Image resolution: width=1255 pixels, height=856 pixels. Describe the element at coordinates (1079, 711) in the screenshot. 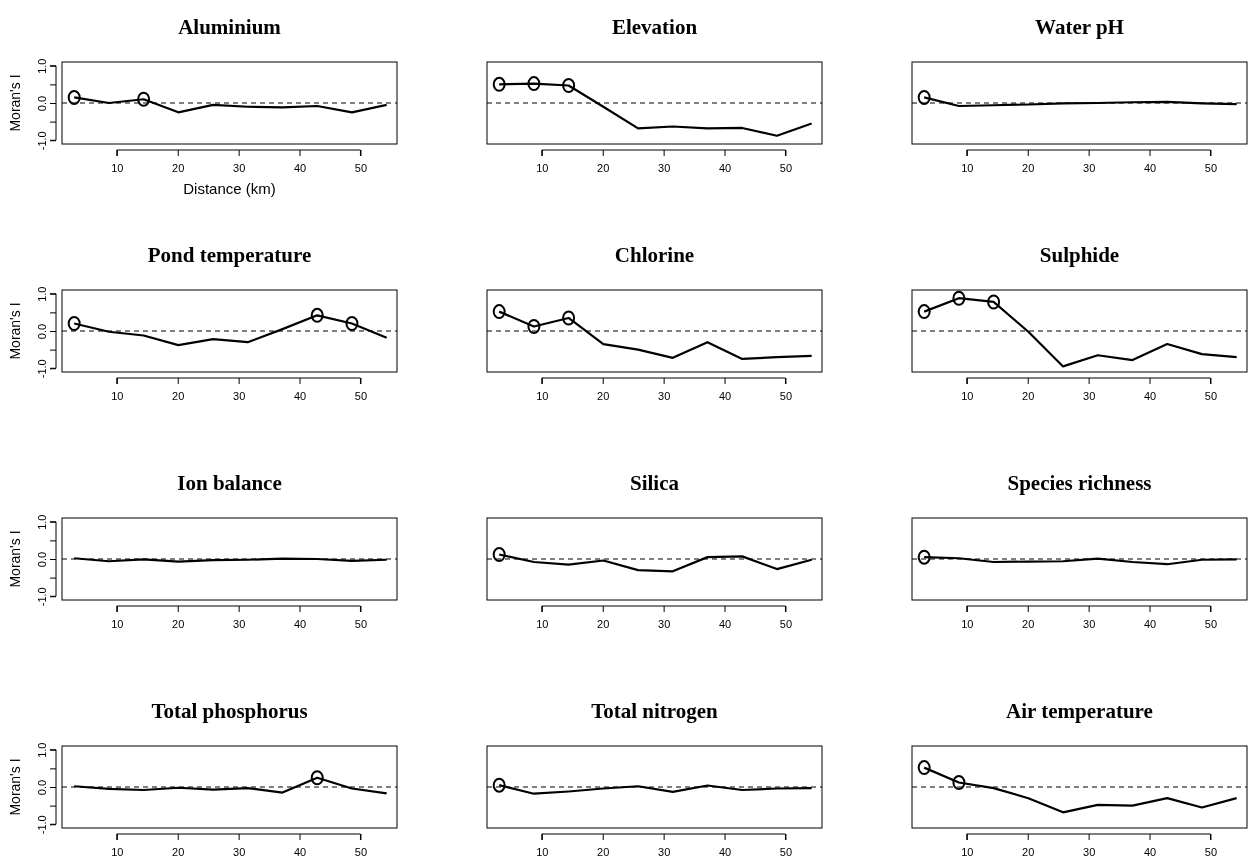

I see `chart-title: Air temperature` at that location.